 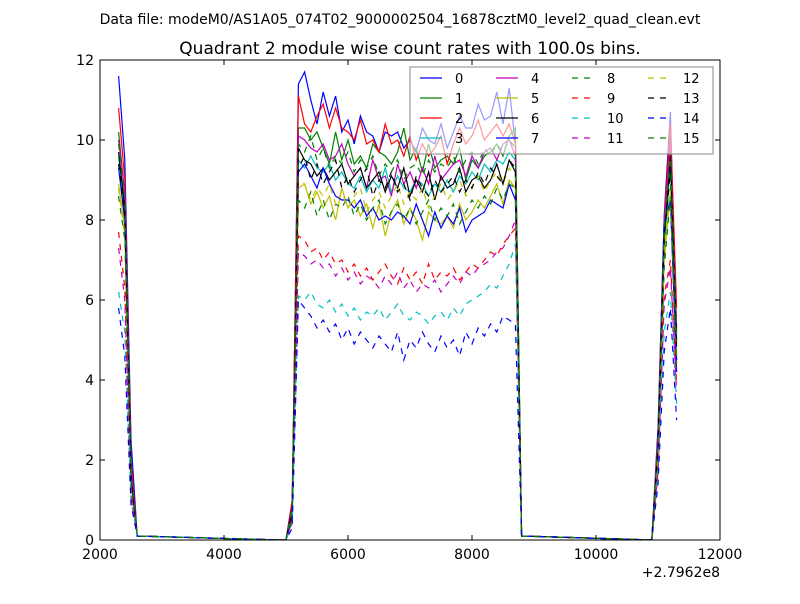 What do you see at coordinates (517, 99) in the screenshot?
I see `legend-item-5: 5` at bounding box center [517, 99].